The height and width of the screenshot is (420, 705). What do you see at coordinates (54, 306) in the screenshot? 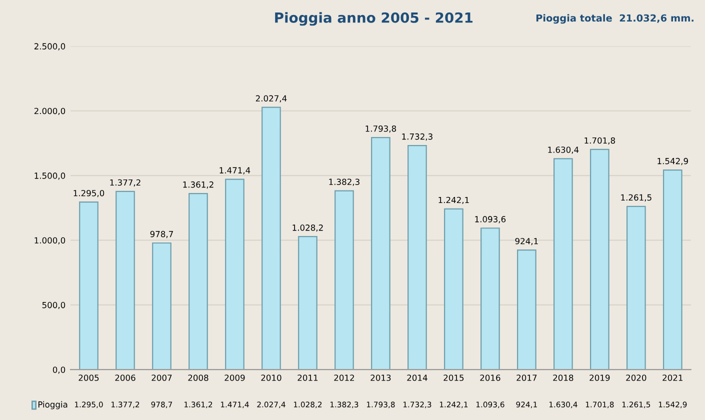
I see `y-tick-label: 500,0` at bounding box center [54, 306].